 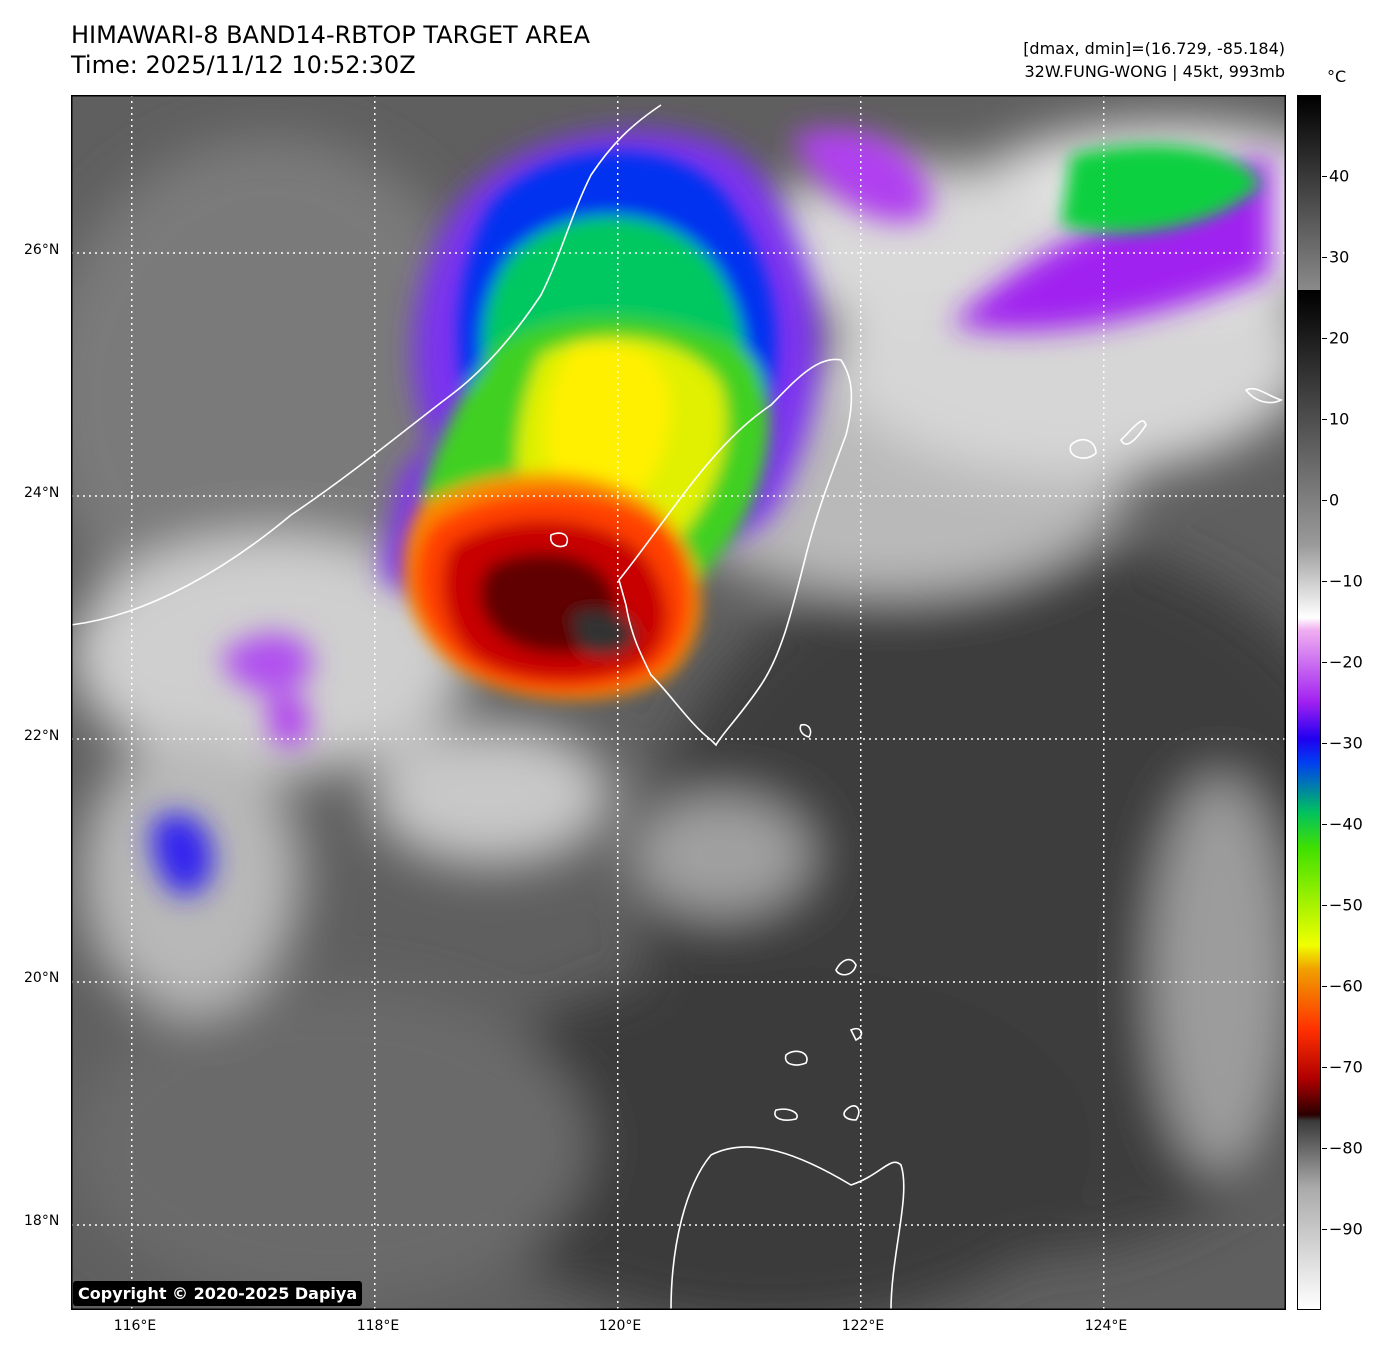 What do you see at coordinates (1346, 662) in the screenshot?
I see `colorbar-tick-label: −20` at bounding box center [1346, 662].